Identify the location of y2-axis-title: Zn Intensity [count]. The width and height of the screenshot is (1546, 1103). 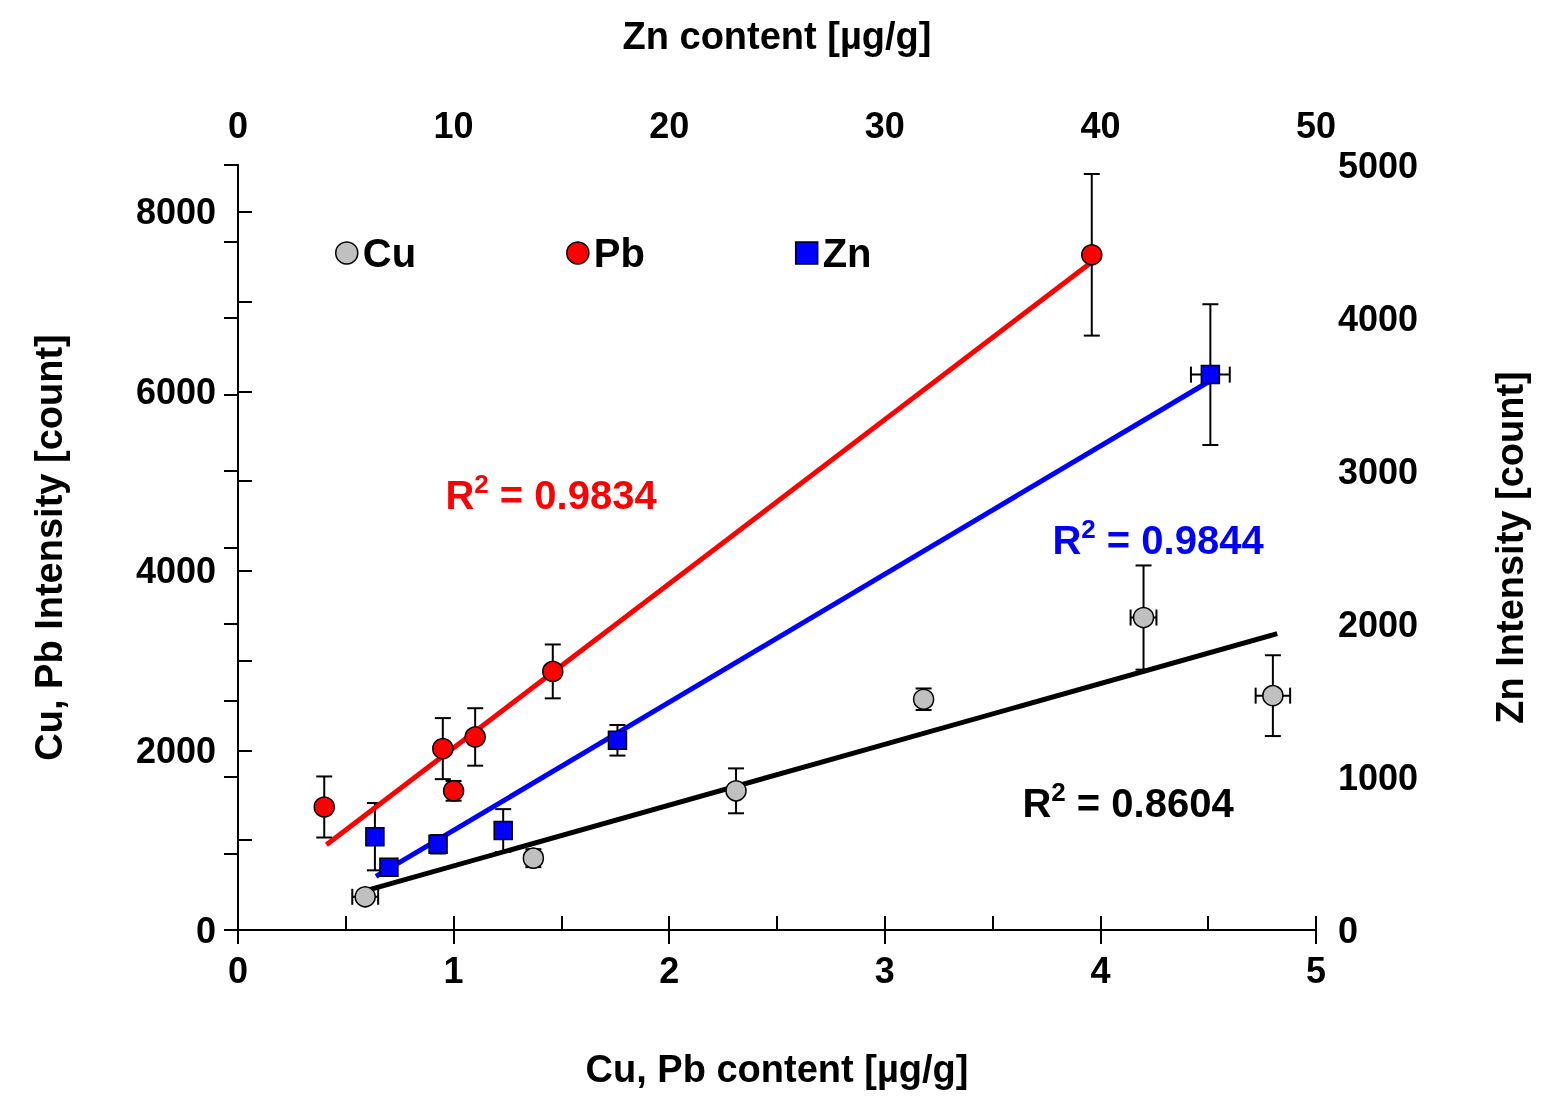
(1510, 547).